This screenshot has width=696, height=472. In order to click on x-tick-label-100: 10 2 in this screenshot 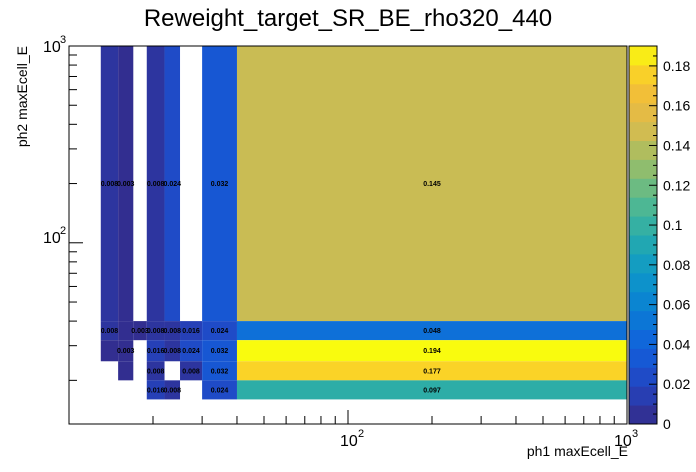, I will do `click(352, 439)`.